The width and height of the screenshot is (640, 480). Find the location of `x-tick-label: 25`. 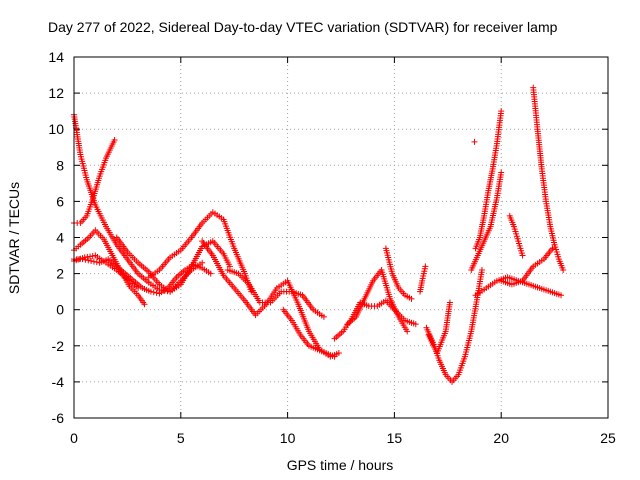

x-tick-label: 25 is located at coordinates (608, 438).